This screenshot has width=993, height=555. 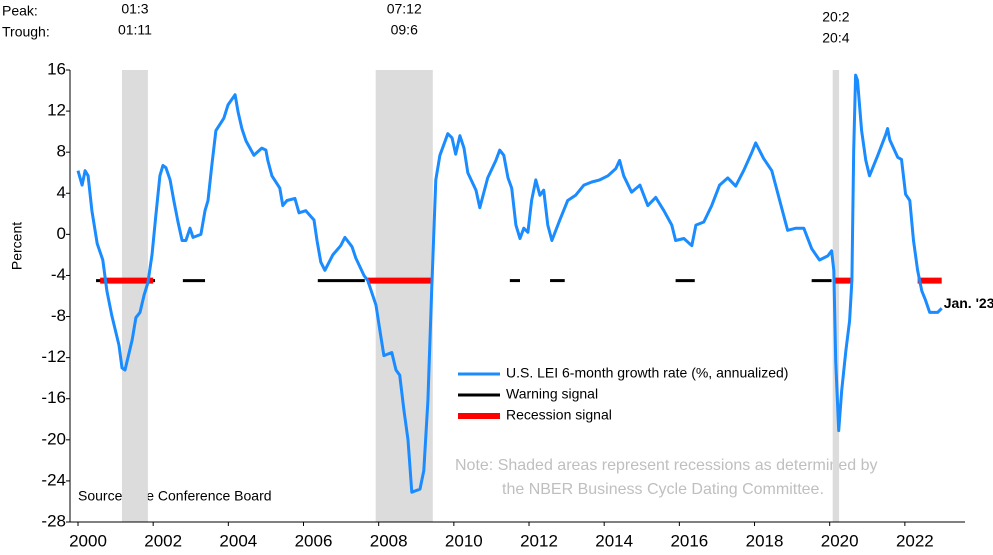 What do you see at coordinates (968, 303) in the screenshot?
I see `end-annotation: Jan. '23` at bounding box center [968, 303].